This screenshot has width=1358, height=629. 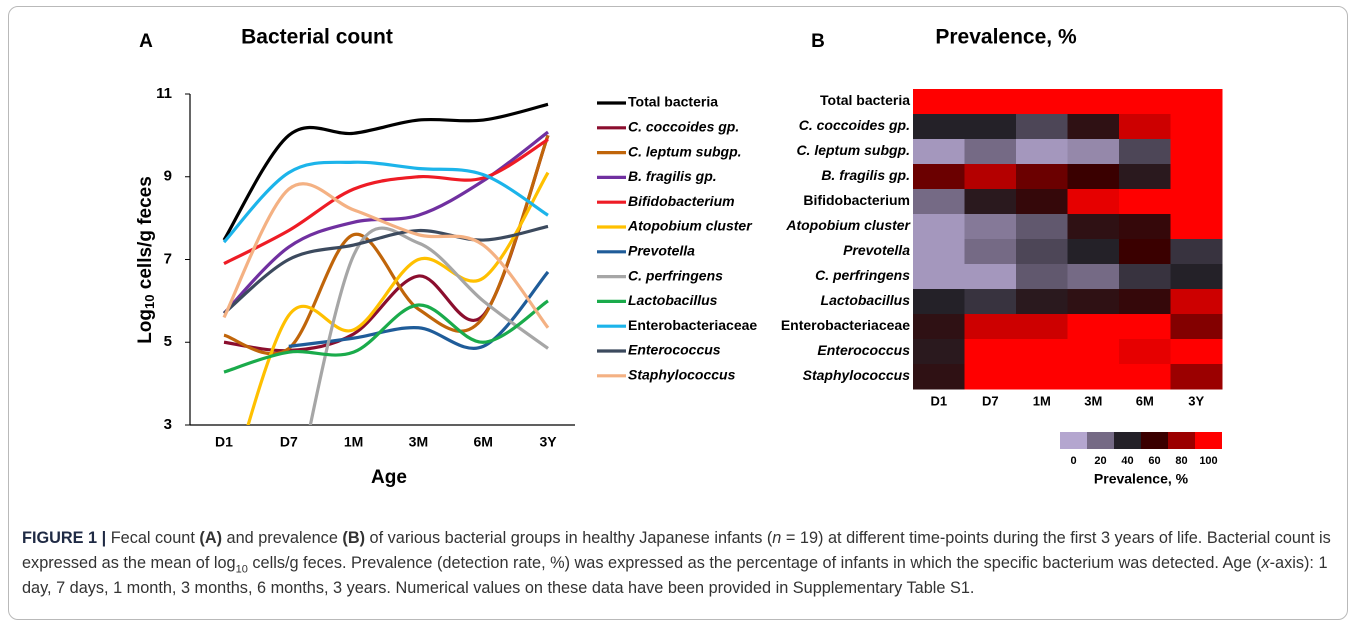 What do you see at coordinates (548, 442) in the screenshot?
I see `x-tick-label: 3Y` at bounding box center [548, 442].